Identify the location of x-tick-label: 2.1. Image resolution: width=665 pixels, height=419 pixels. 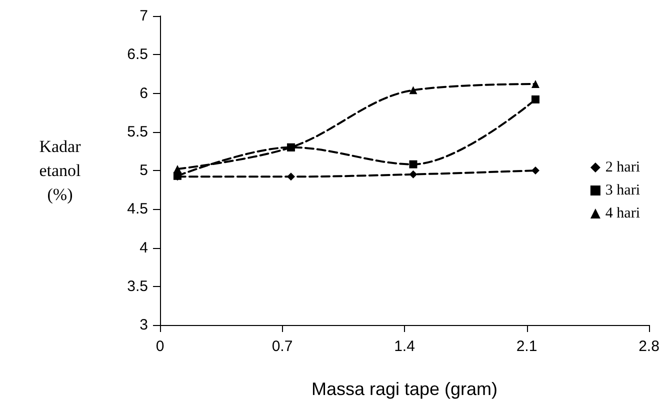
(527, 346).